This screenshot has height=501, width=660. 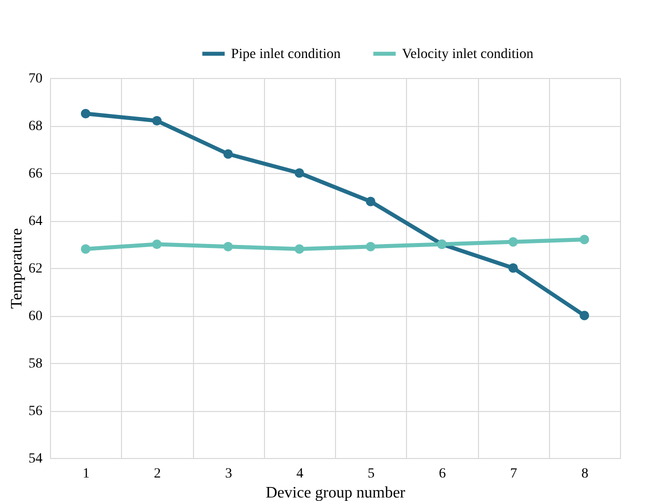 What do you see at coordinates (35, 411) in the screenshot?
I see `y-tick-label: 56` at bounding box center [35, 411].